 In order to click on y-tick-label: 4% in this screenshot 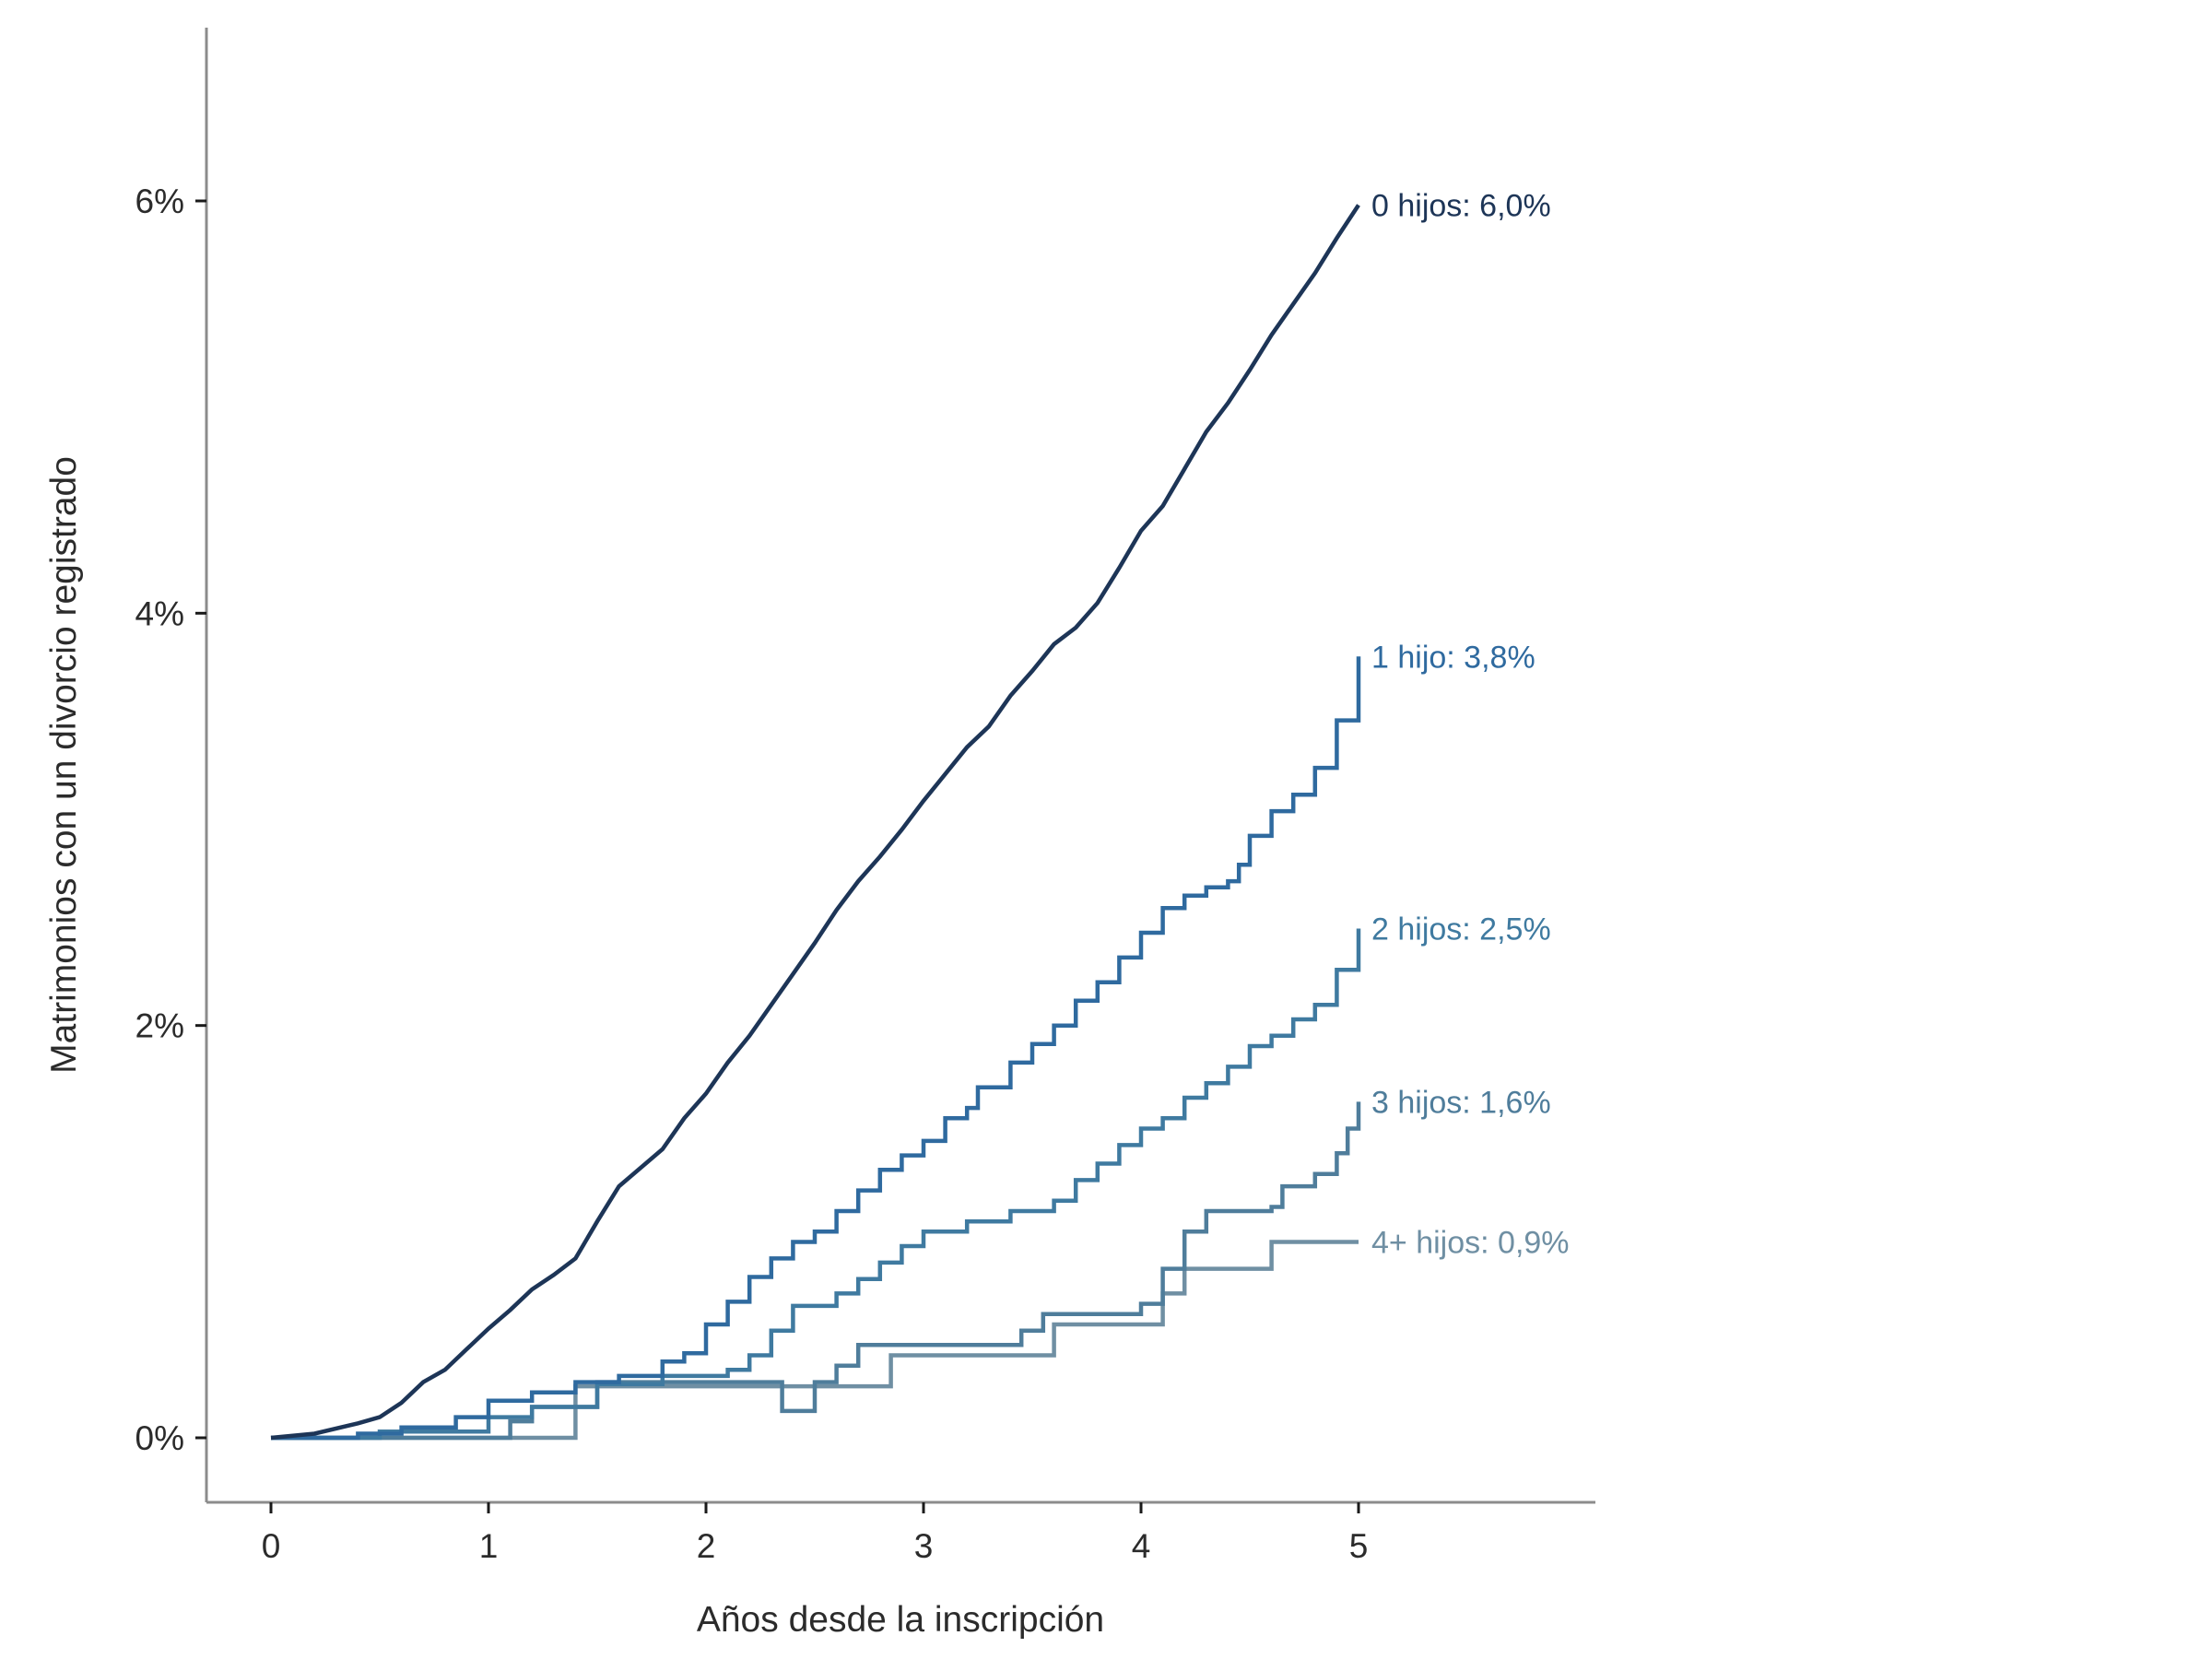, I will do `click(159, 613)`.